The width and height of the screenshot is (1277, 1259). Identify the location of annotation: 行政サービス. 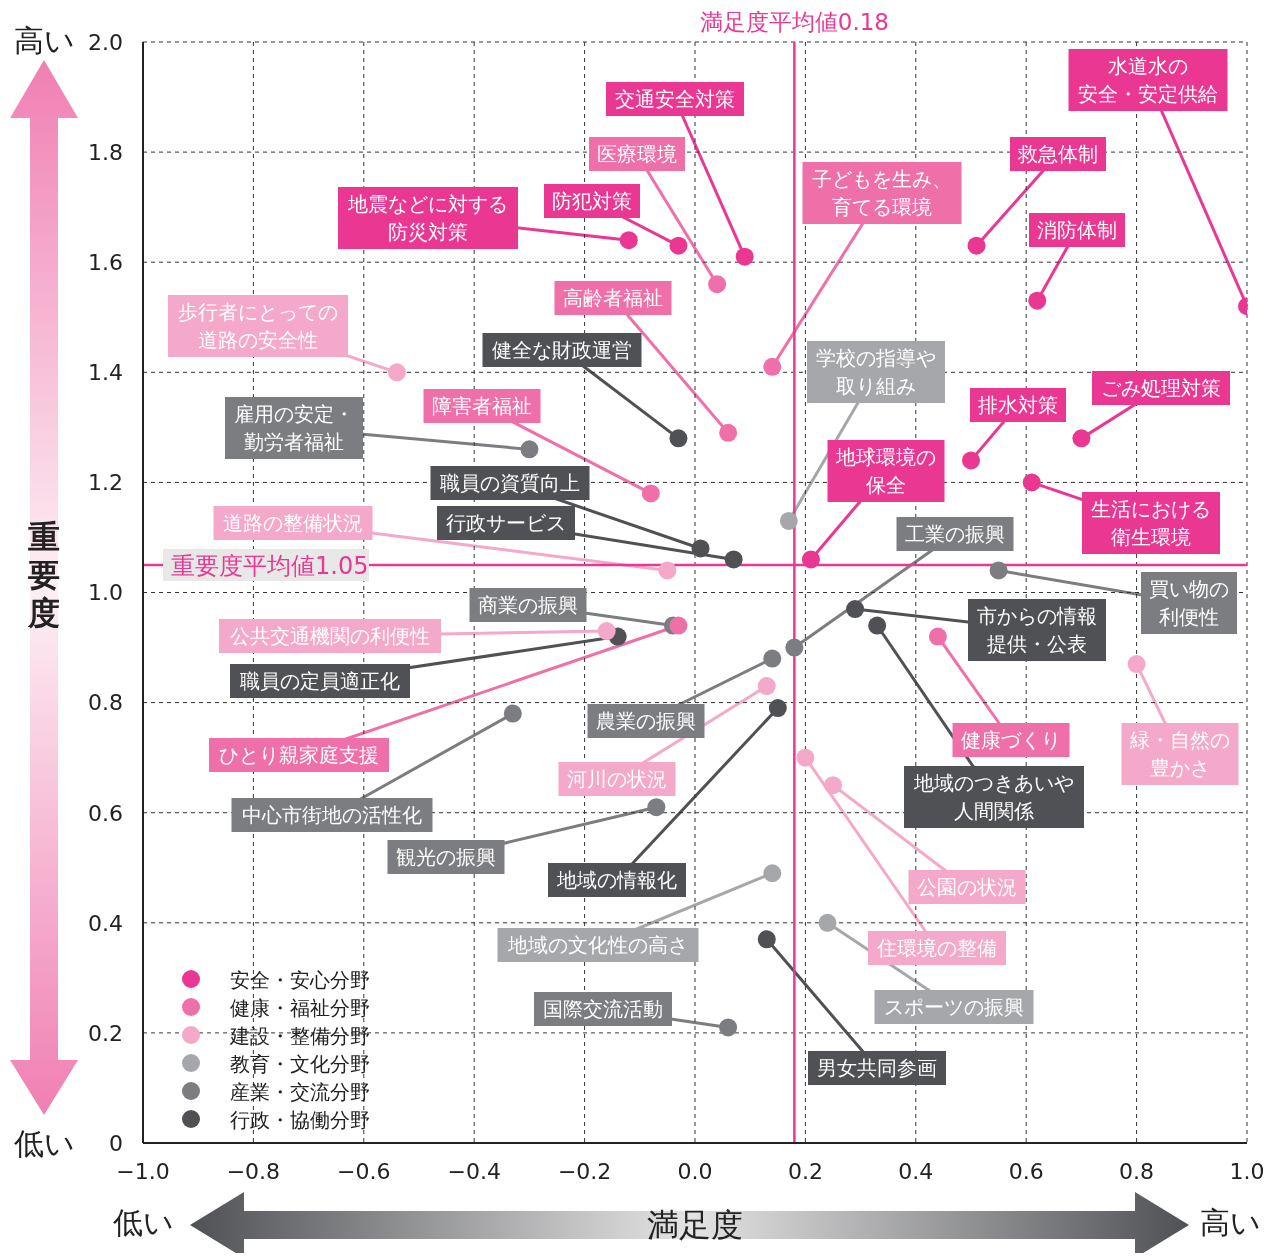
(506, 523).